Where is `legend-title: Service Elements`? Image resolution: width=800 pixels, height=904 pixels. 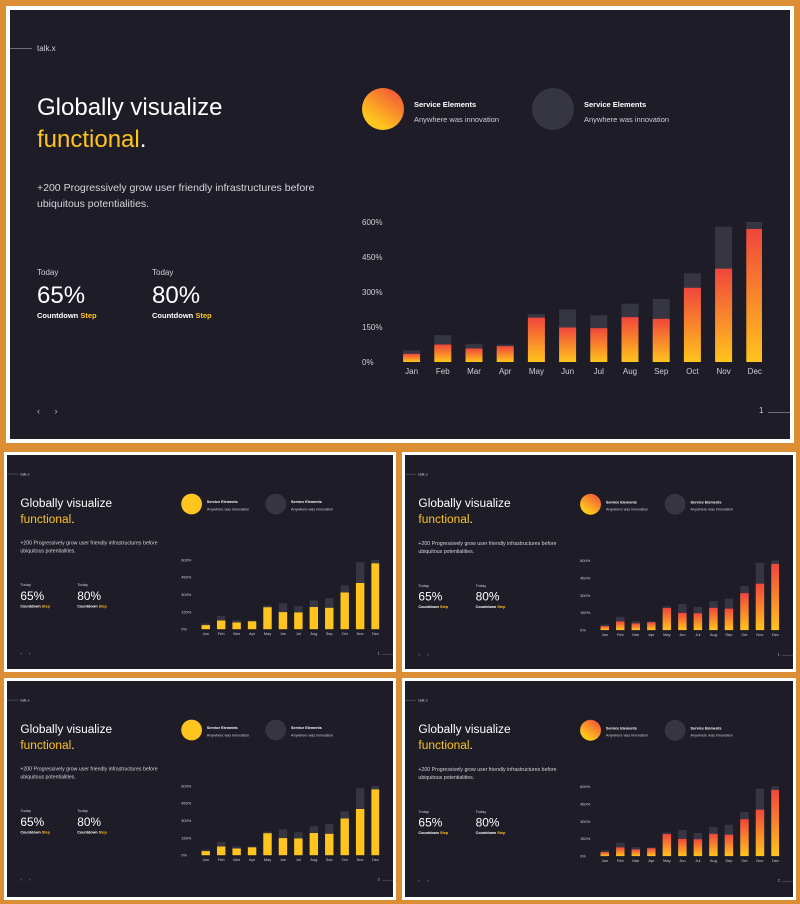
legend-title: Service Elements is located at coordinates (621, 728).